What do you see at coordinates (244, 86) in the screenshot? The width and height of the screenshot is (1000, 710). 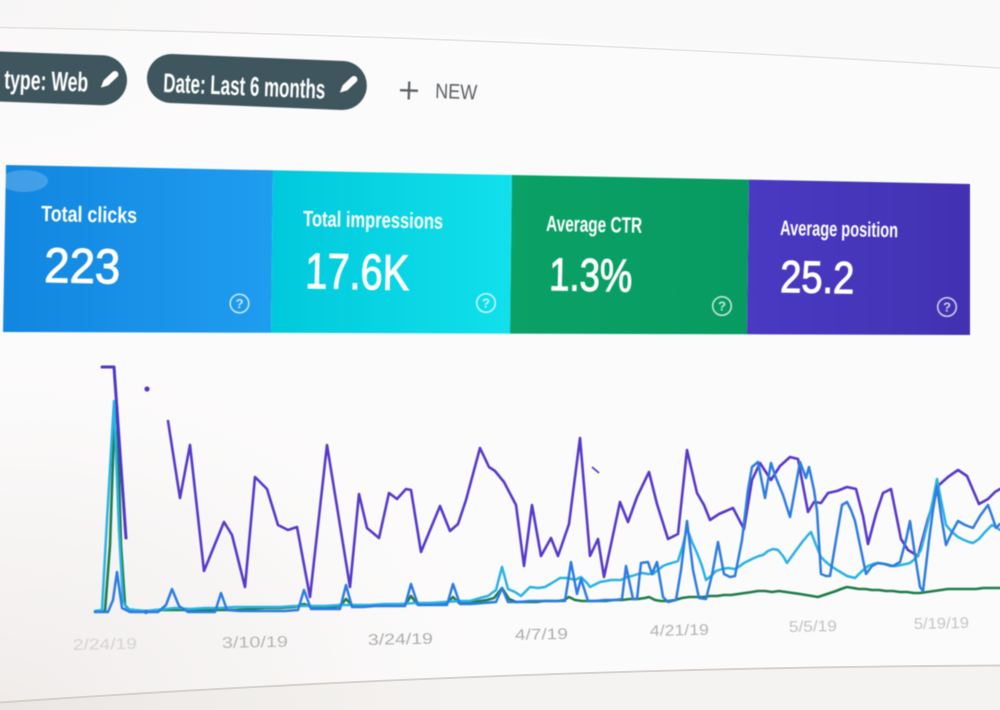 I see `svg-text: Date: Last 6 months` at bounding box center [244, 86].